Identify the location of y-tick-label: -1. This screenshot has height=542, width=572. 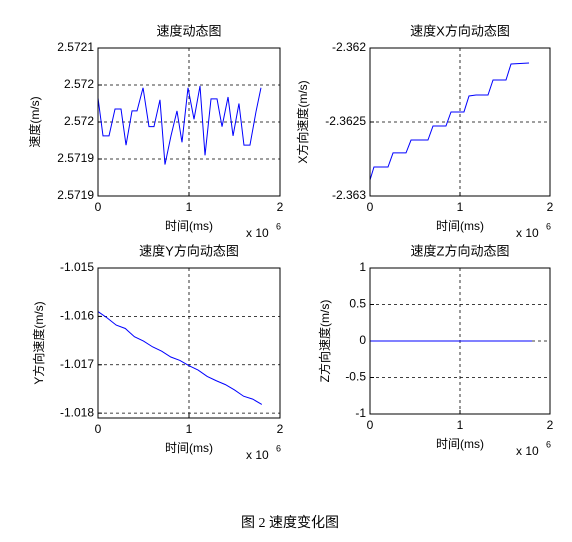
(360, 413).